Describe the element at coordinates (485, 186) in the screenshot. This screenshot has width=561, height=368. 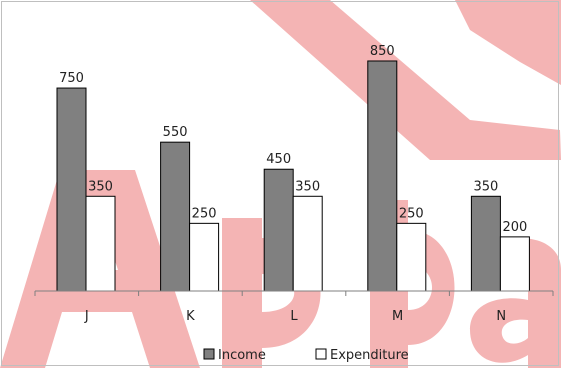
I see `data-label-income-n: 350` at that location.